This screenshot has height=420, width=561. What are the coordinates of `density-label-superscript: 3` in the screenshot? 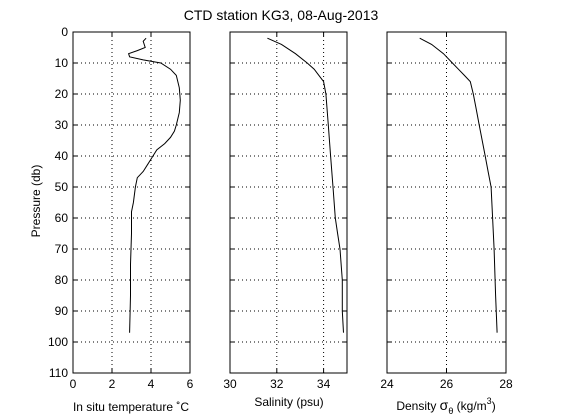 It's located at (489, 401).